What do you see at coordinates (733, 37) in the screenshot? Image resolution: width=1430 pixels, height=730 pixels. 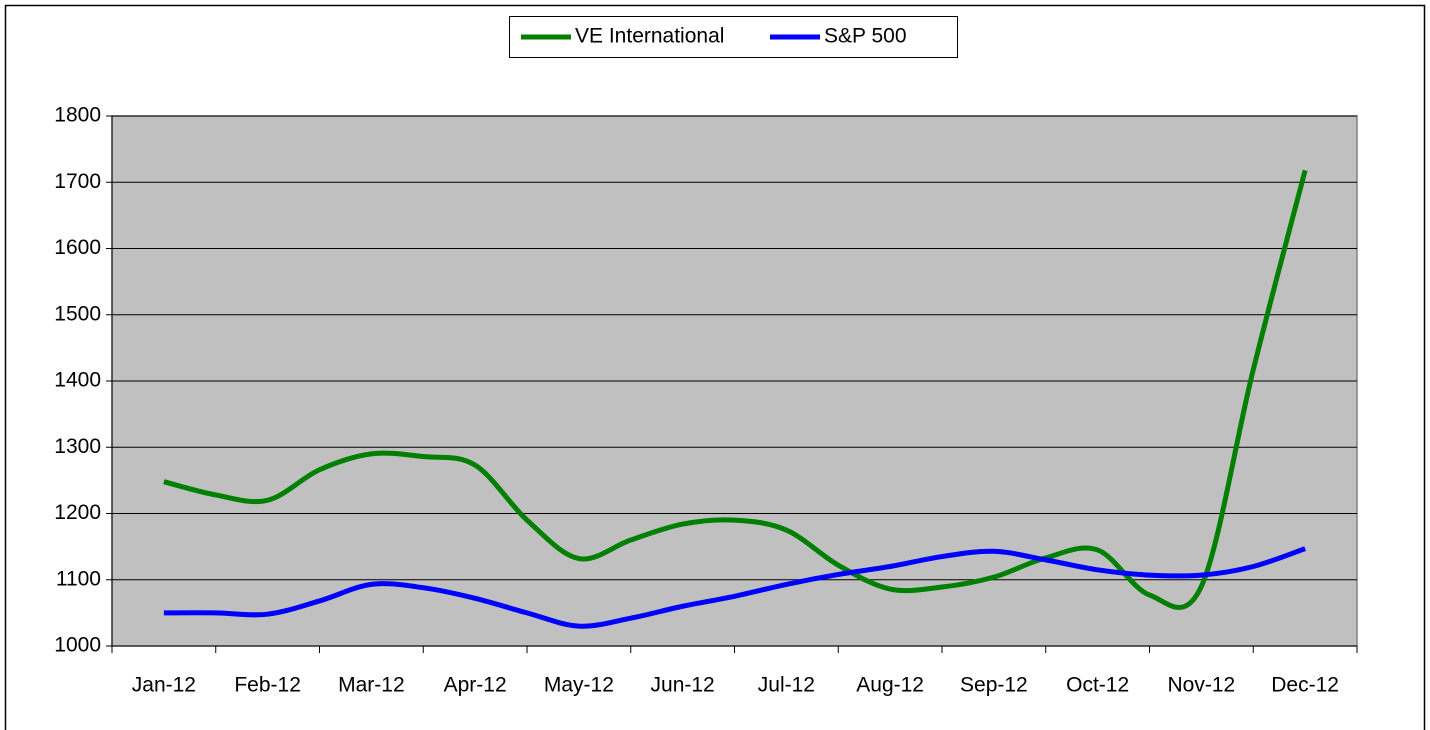 I see `legend-box` at bounding box center [733, 37].